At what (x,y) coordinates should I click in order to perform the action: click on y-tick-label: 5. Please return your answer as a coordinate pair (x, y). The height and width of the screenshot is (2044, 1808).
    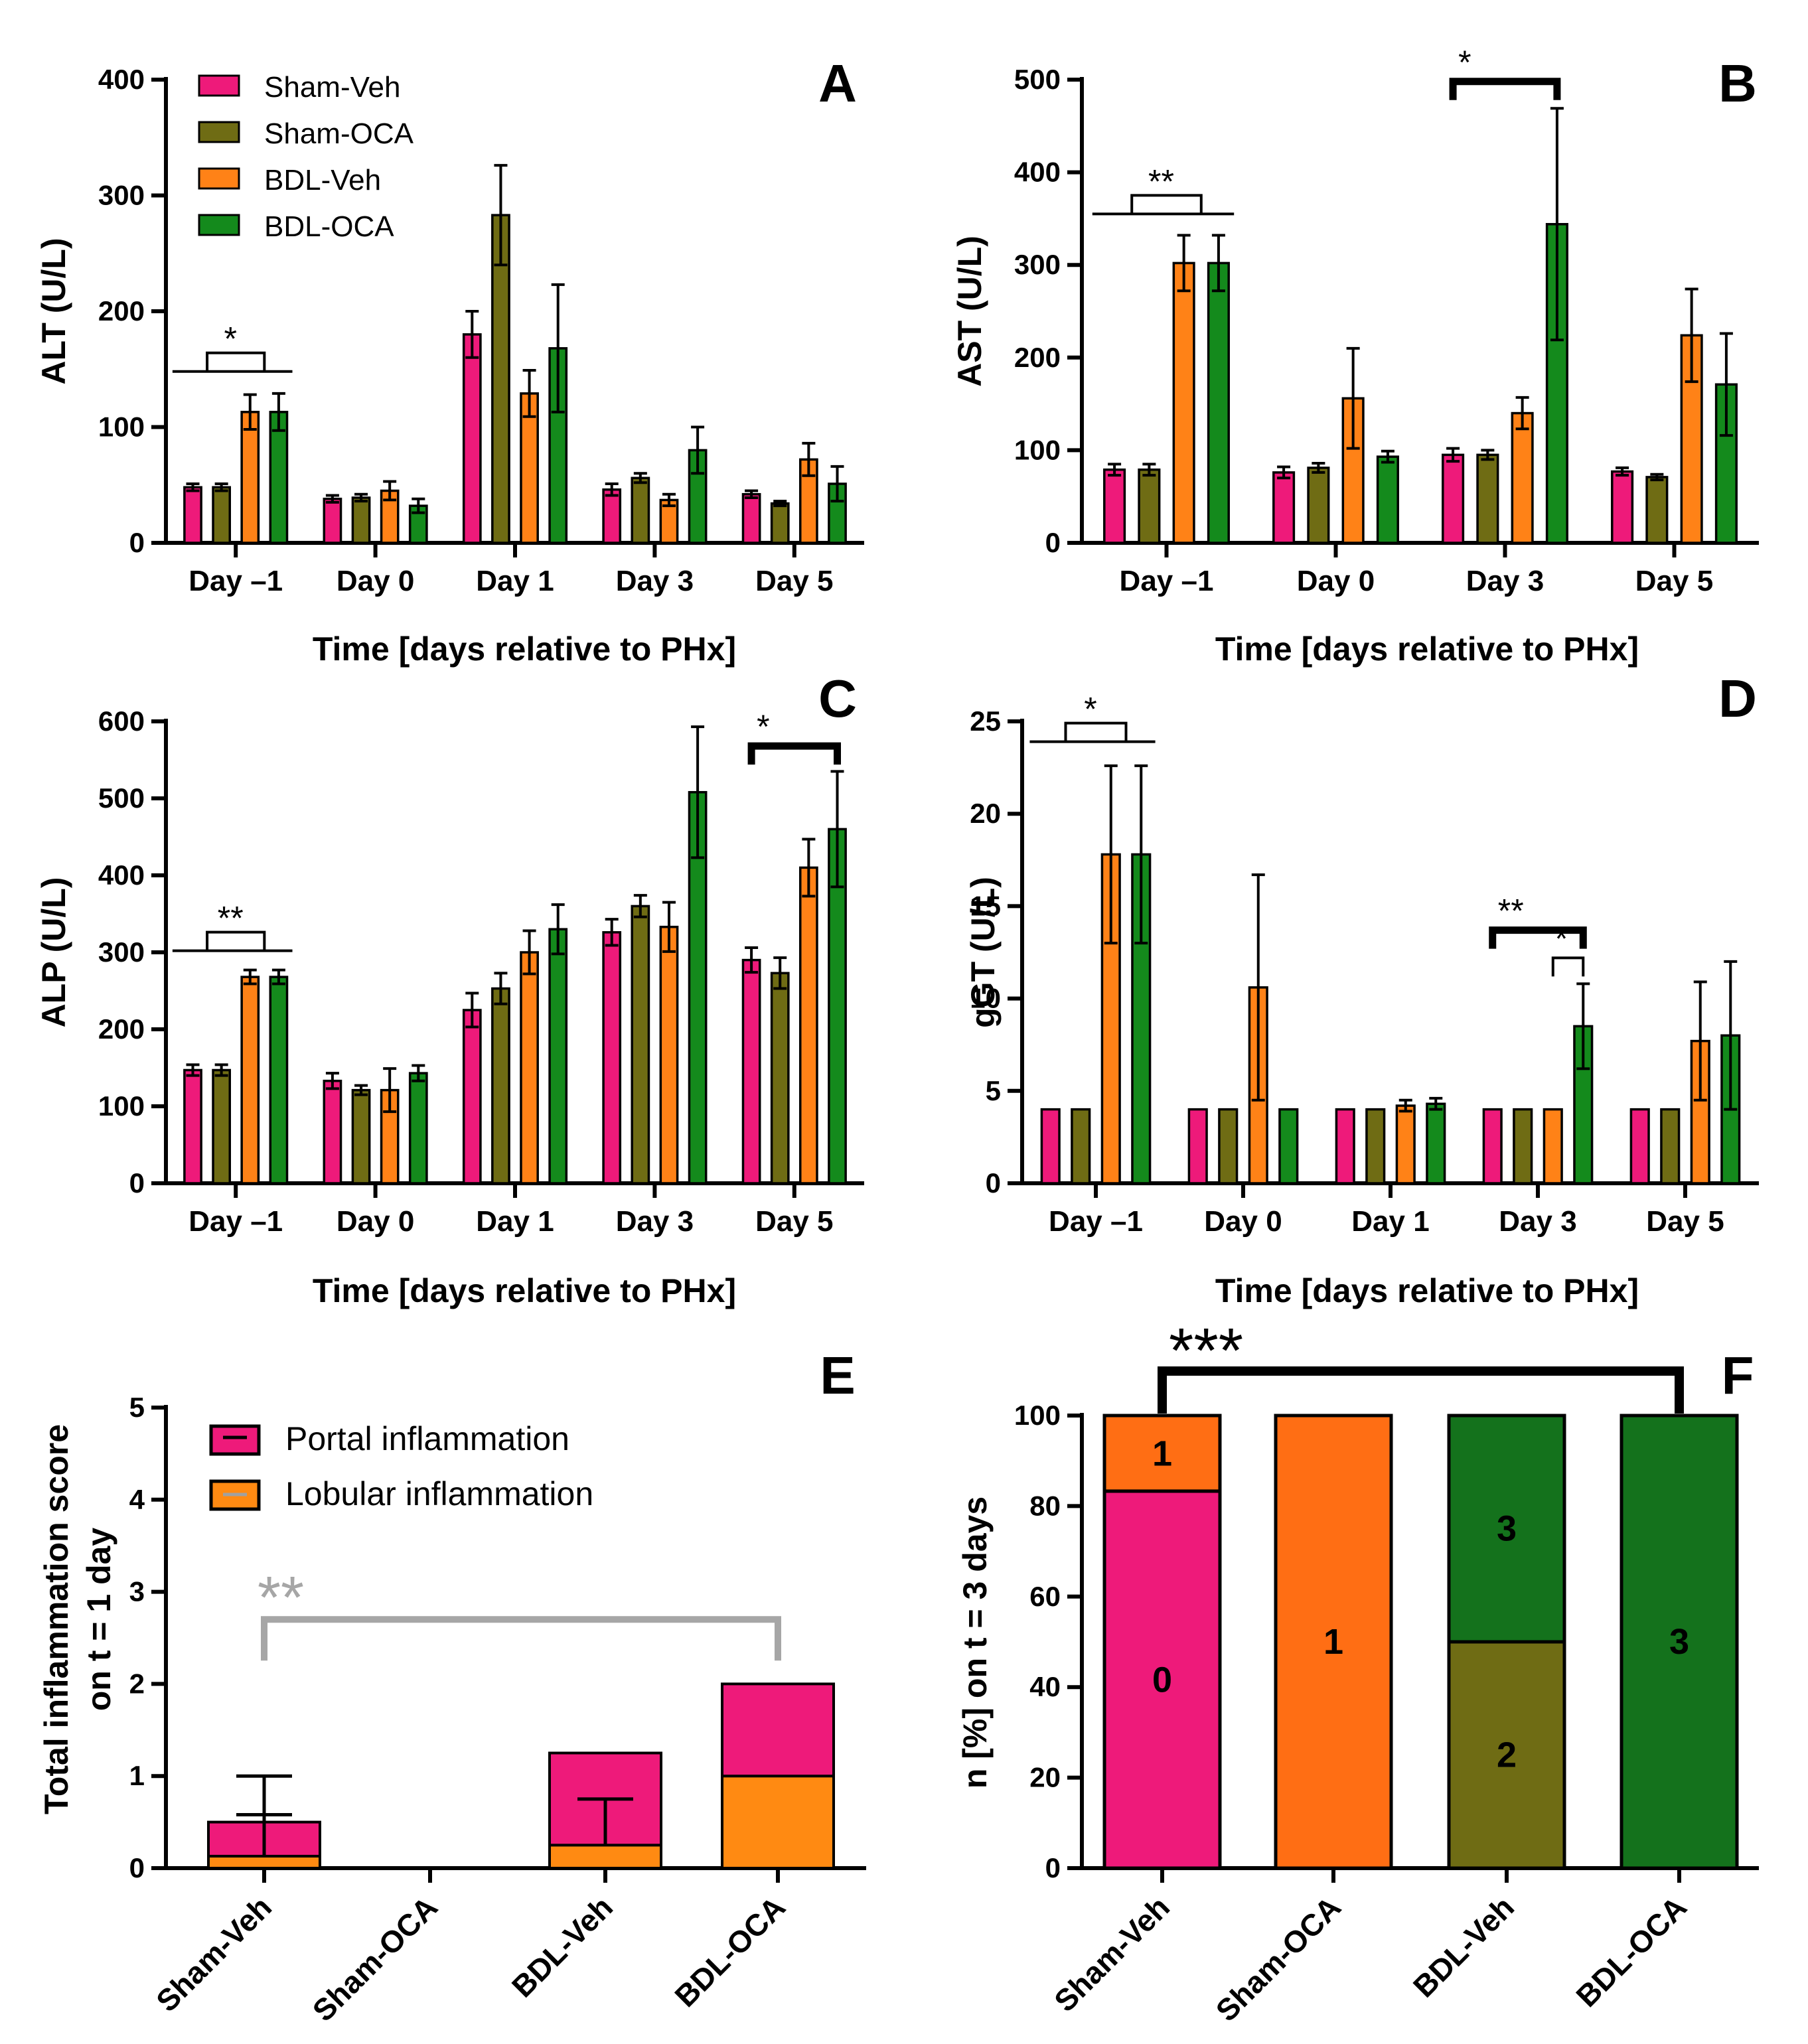
    Looking at the image, I should click on (137, 1408).